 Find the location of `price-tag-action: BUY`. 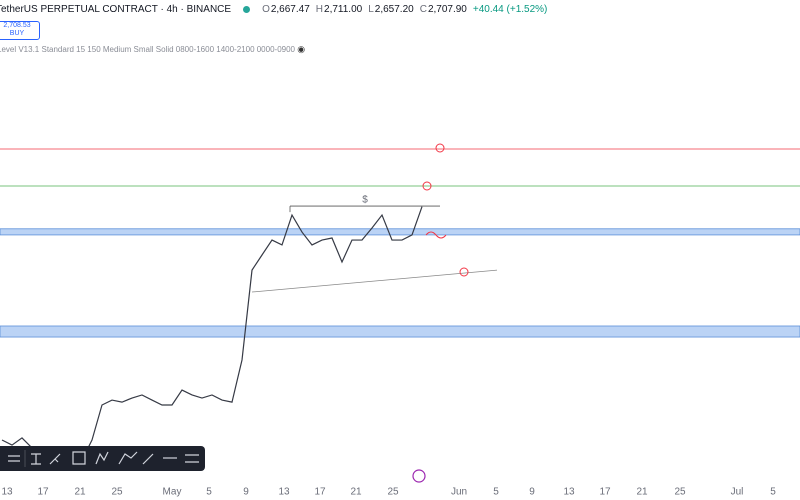

price-tag-action: BUY is located at coordinates (17, 33).